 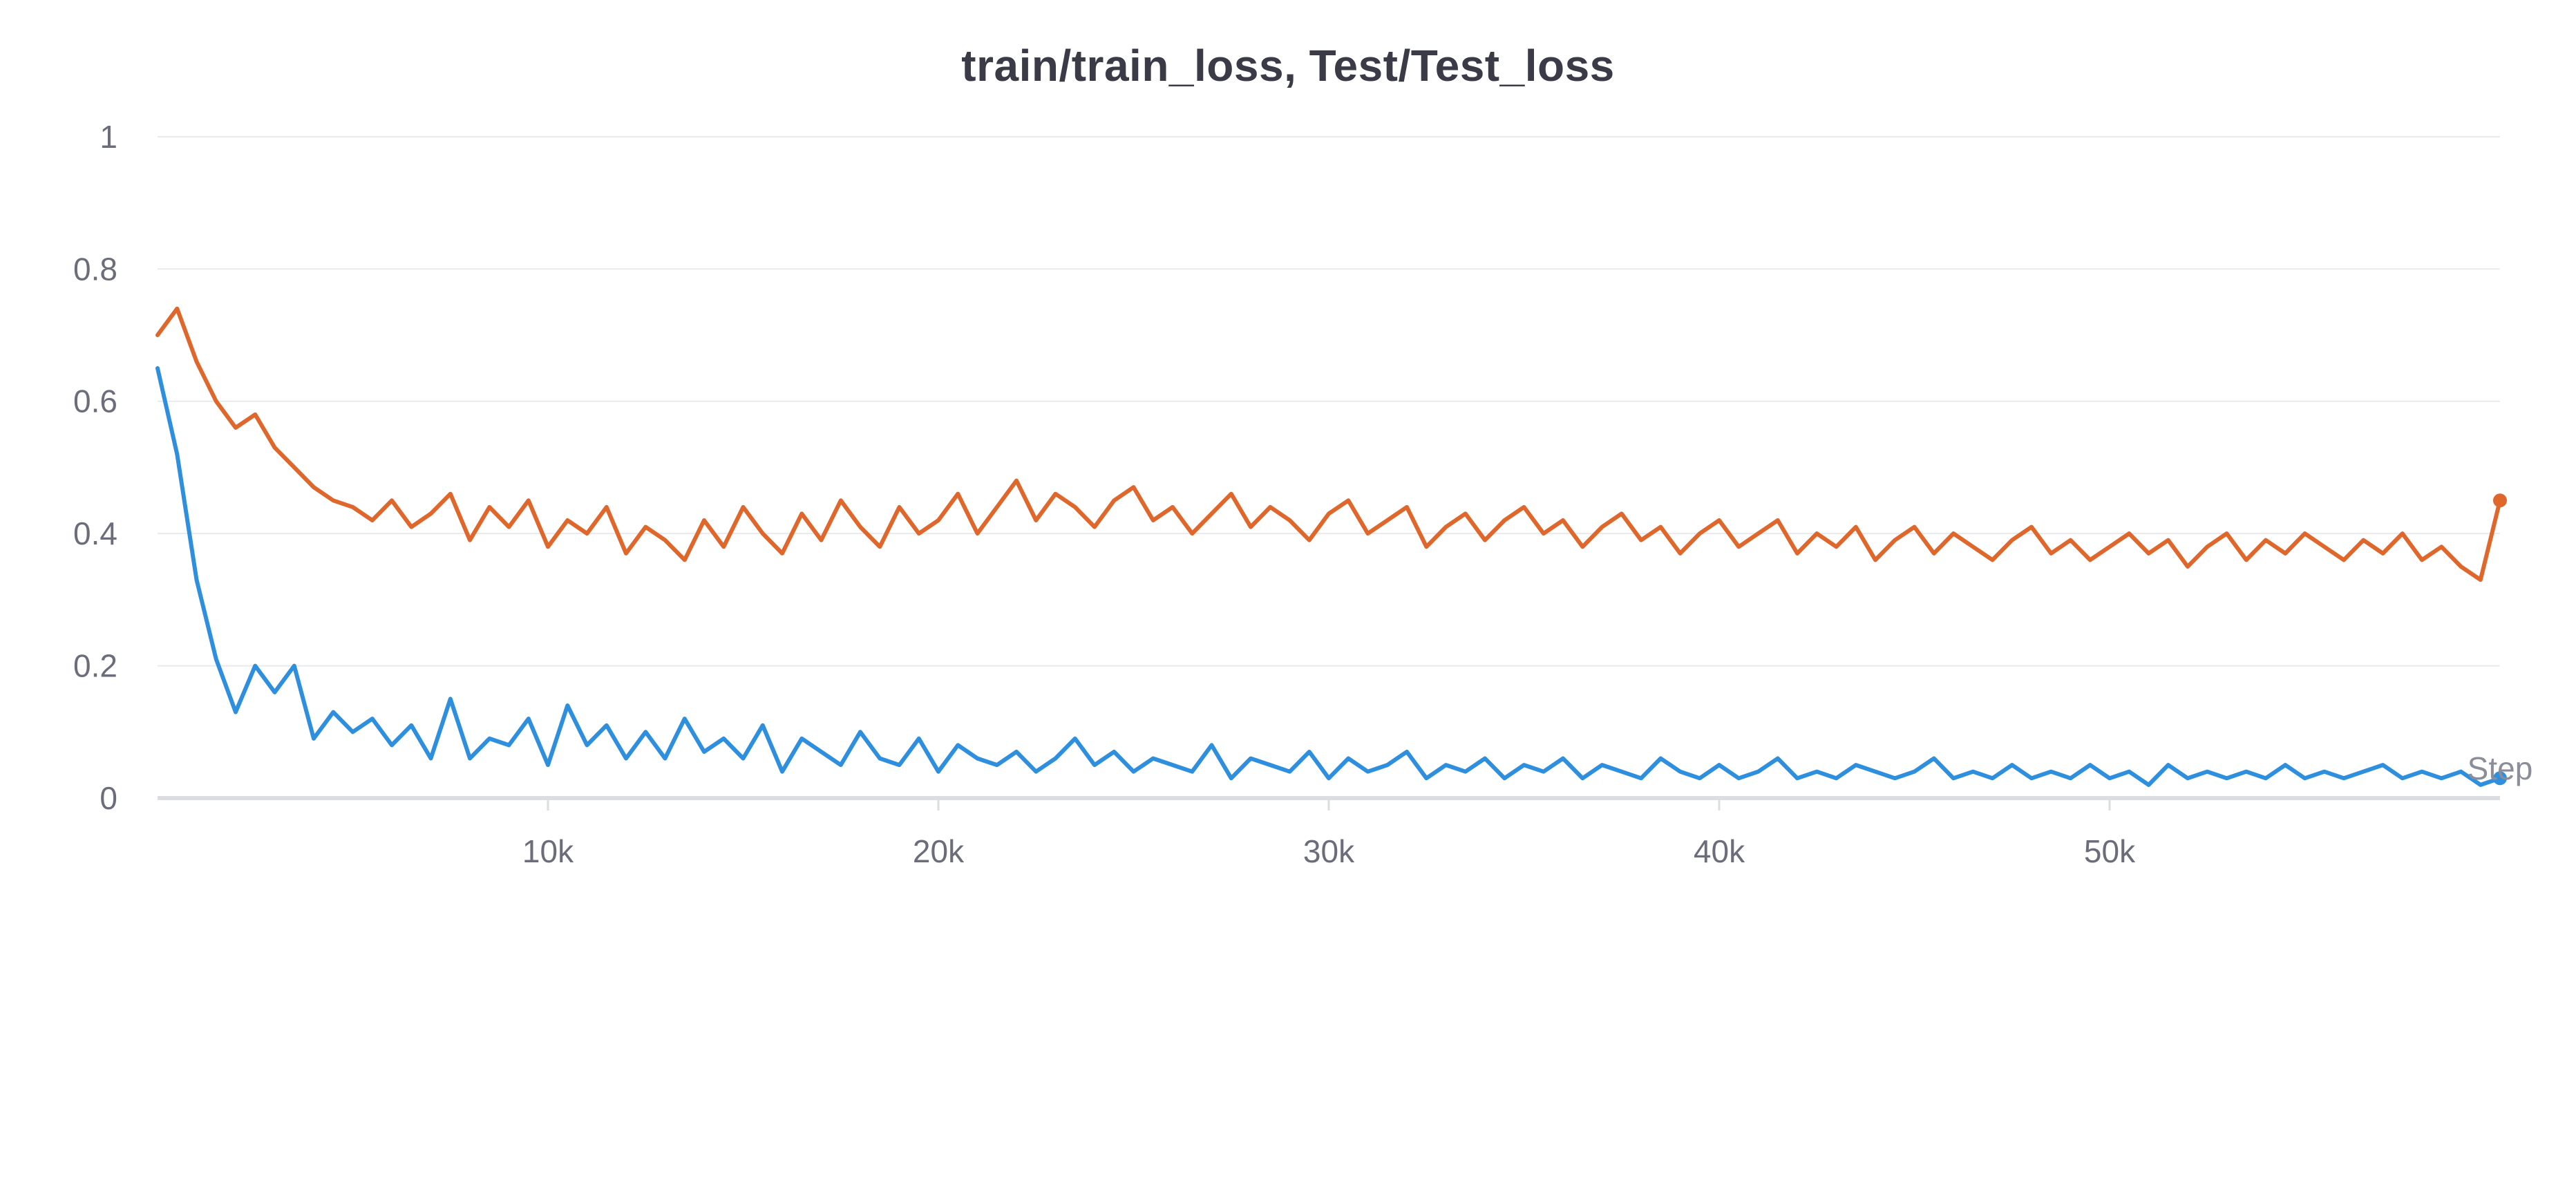 I want to click on y-tick-label: 0.2, so click(x=95, y=666).